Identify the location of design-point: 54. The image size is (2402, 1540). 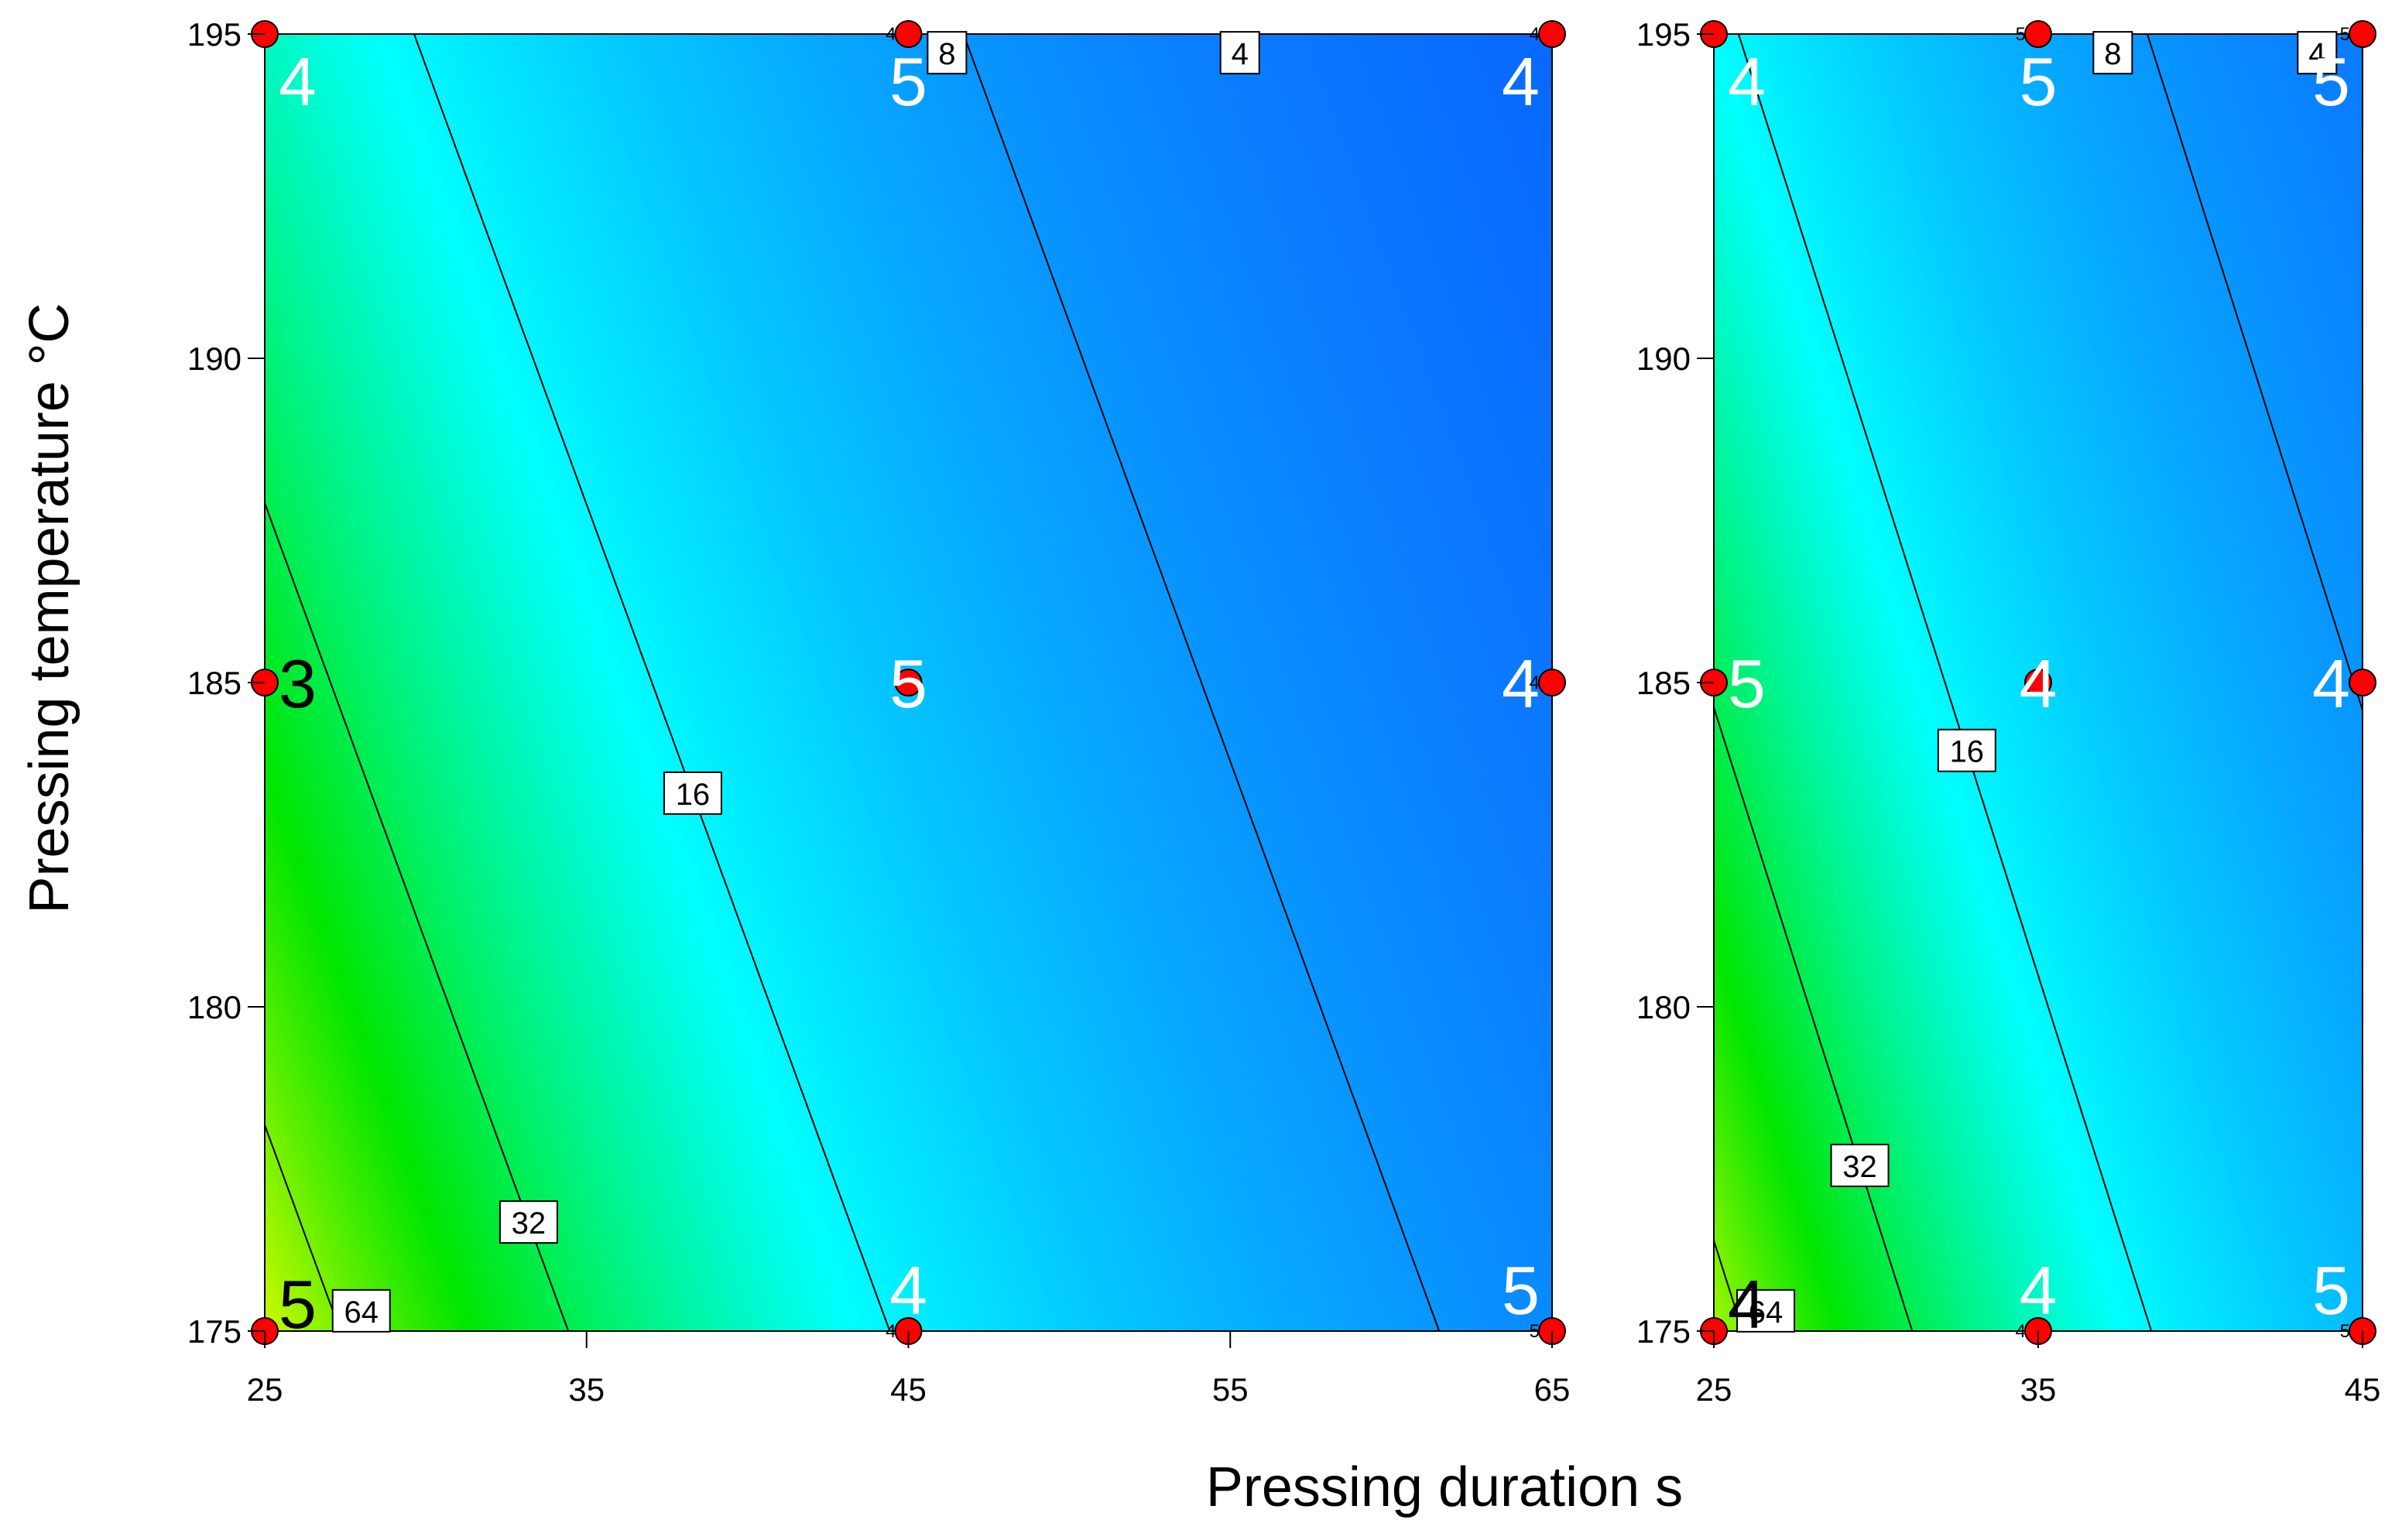
(907, 70).